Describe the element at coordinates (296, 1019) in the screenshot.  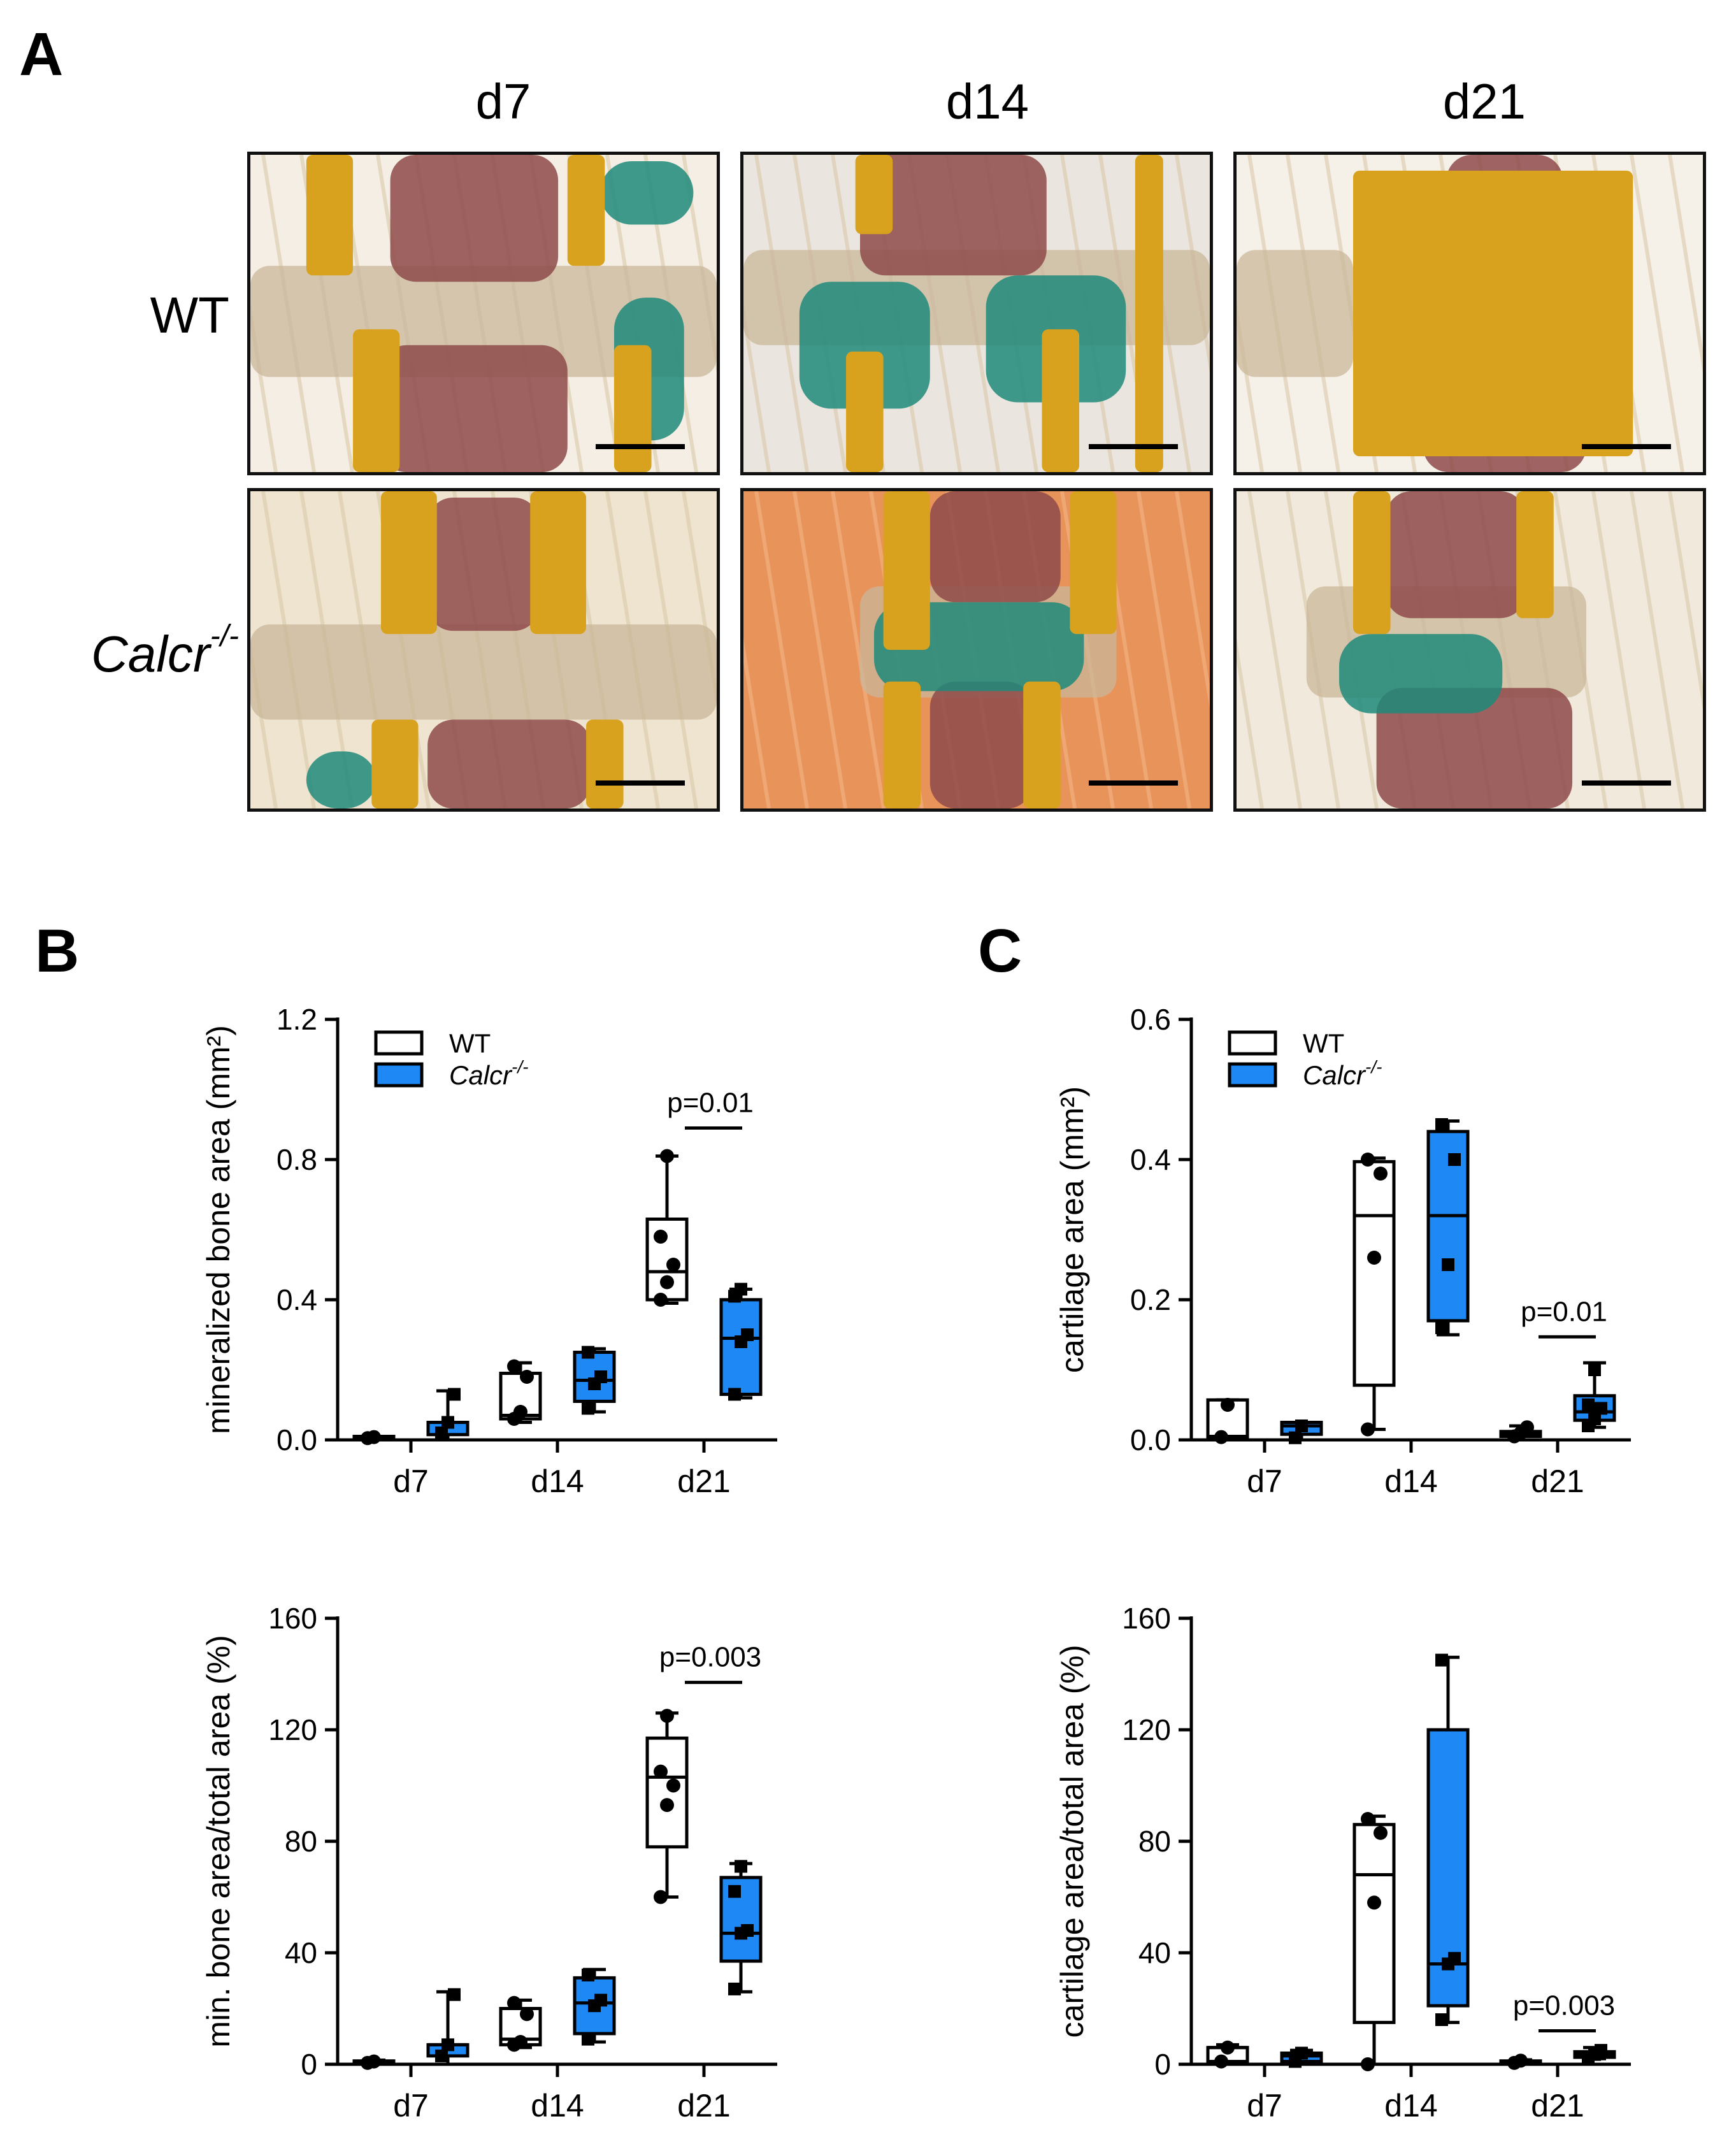
I see `y-tick-label: 1.2` at that location.